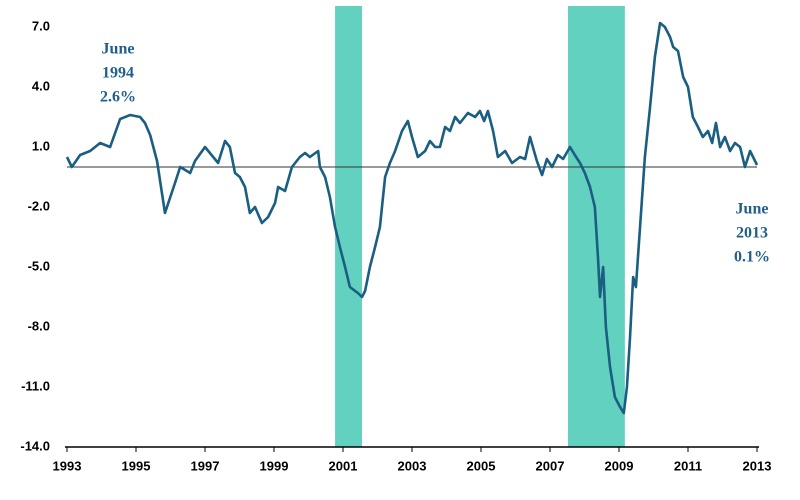 The image size is (800, 500). What do you see at coordinates (39, 205) in the screenshot?
I see `y-tick-label: -2.0` at bounding box center [39, 205].